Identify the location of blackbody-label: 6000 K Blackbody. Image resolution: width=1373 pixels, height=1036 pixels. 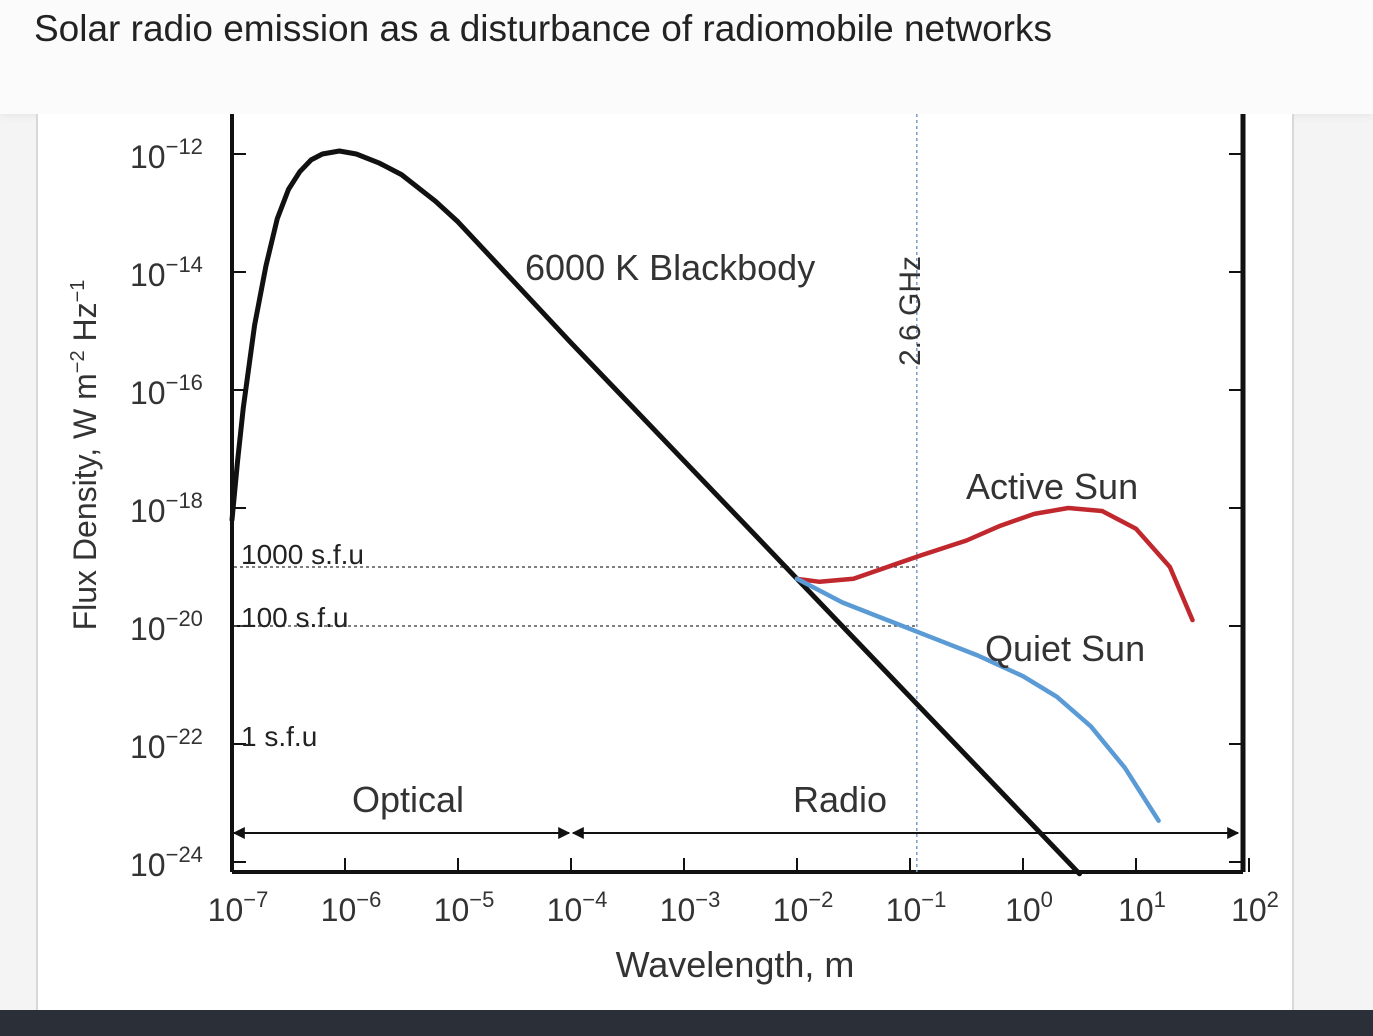
(670, 267).